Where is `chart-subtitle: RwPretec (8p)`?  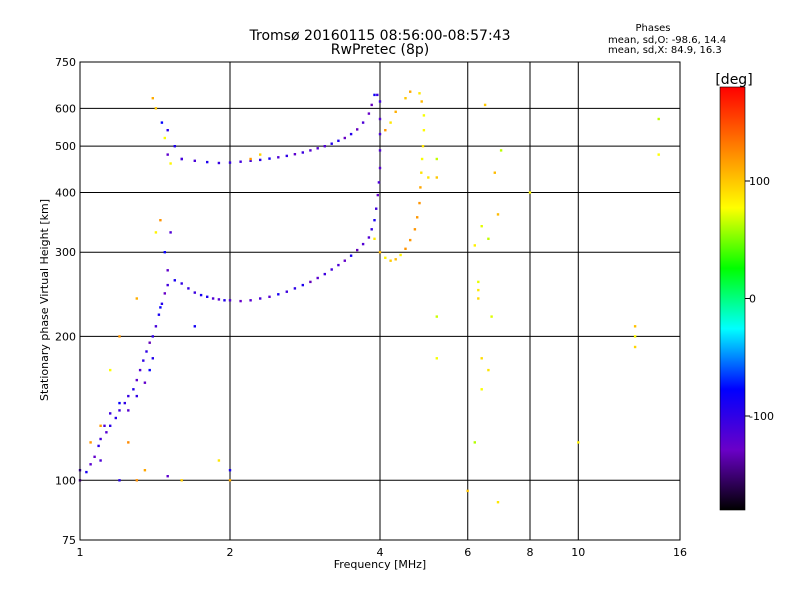 chart-subtitle: RwPretec (8p) is located at coordinates (380, 50).